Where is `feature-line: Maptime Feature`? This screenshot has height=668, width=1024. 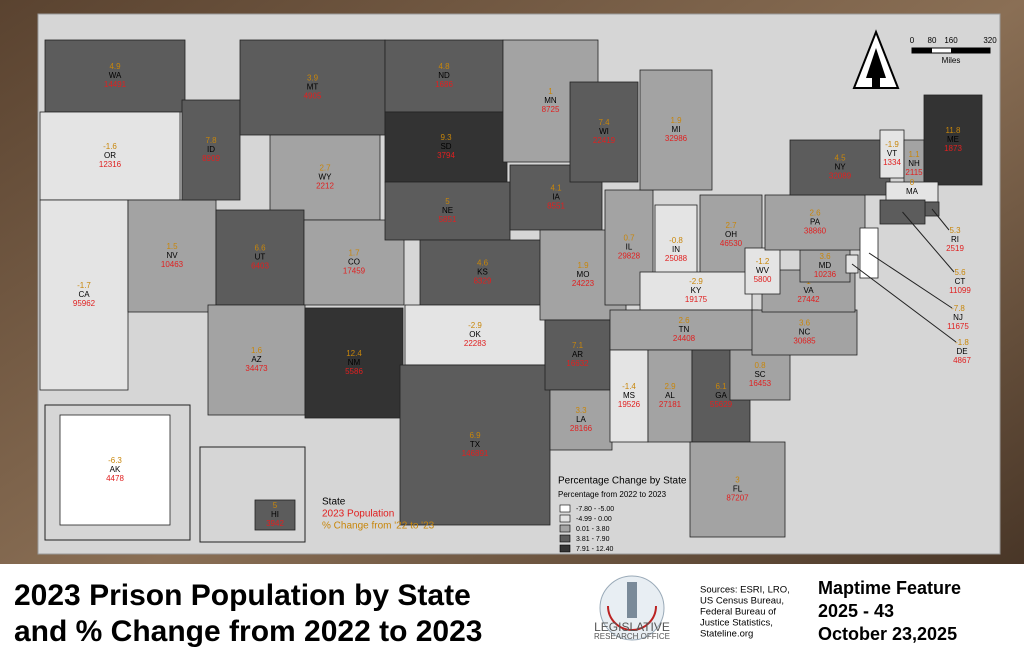 feature-line: Maptime Feature is located at coordinates (889, 588).